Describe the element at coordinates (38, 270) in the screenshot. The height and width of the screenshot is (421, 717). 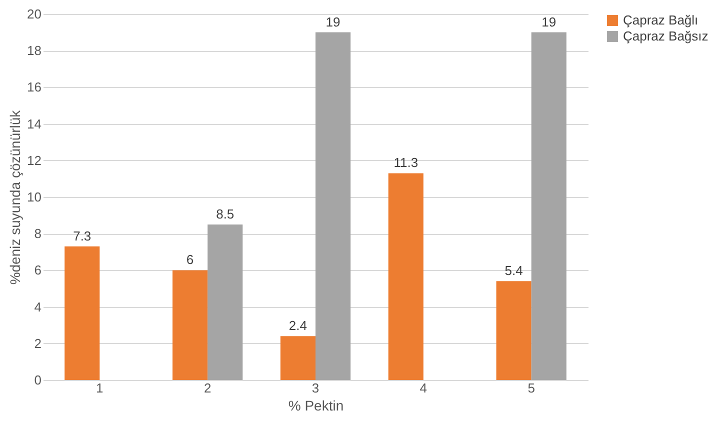
I see `y-tick-label: 6` at that location.